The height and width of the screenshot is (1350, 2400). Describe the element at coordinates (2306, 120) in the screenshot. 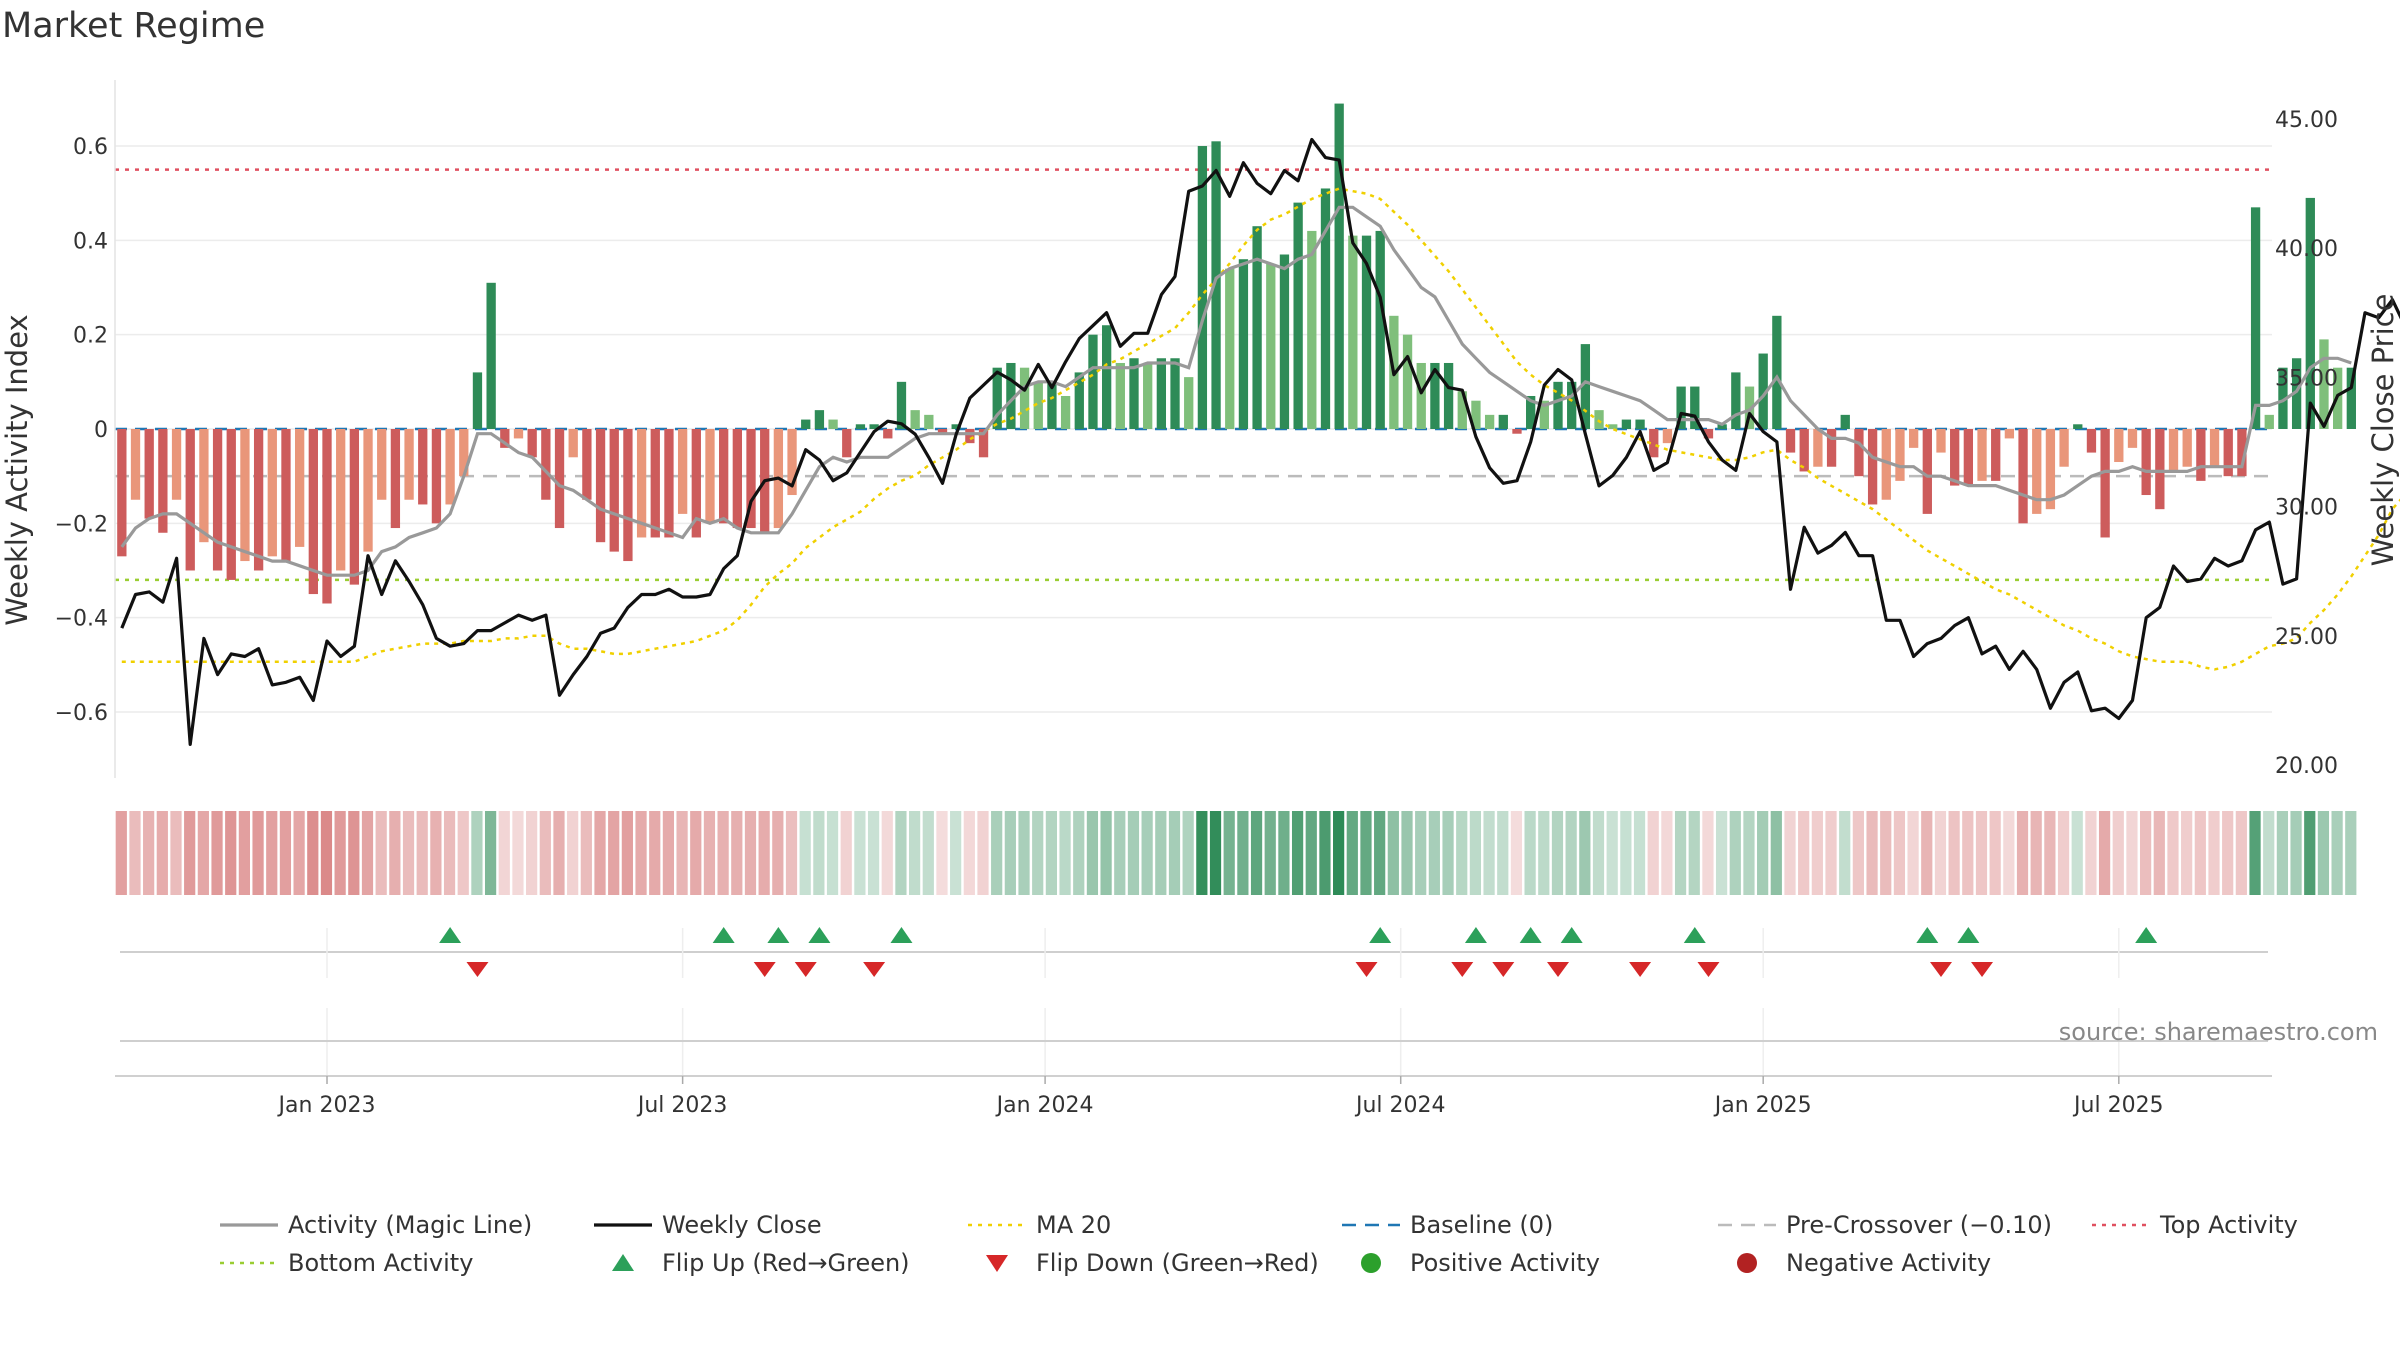

I see `y2-tick-label: 45.00` at that location.